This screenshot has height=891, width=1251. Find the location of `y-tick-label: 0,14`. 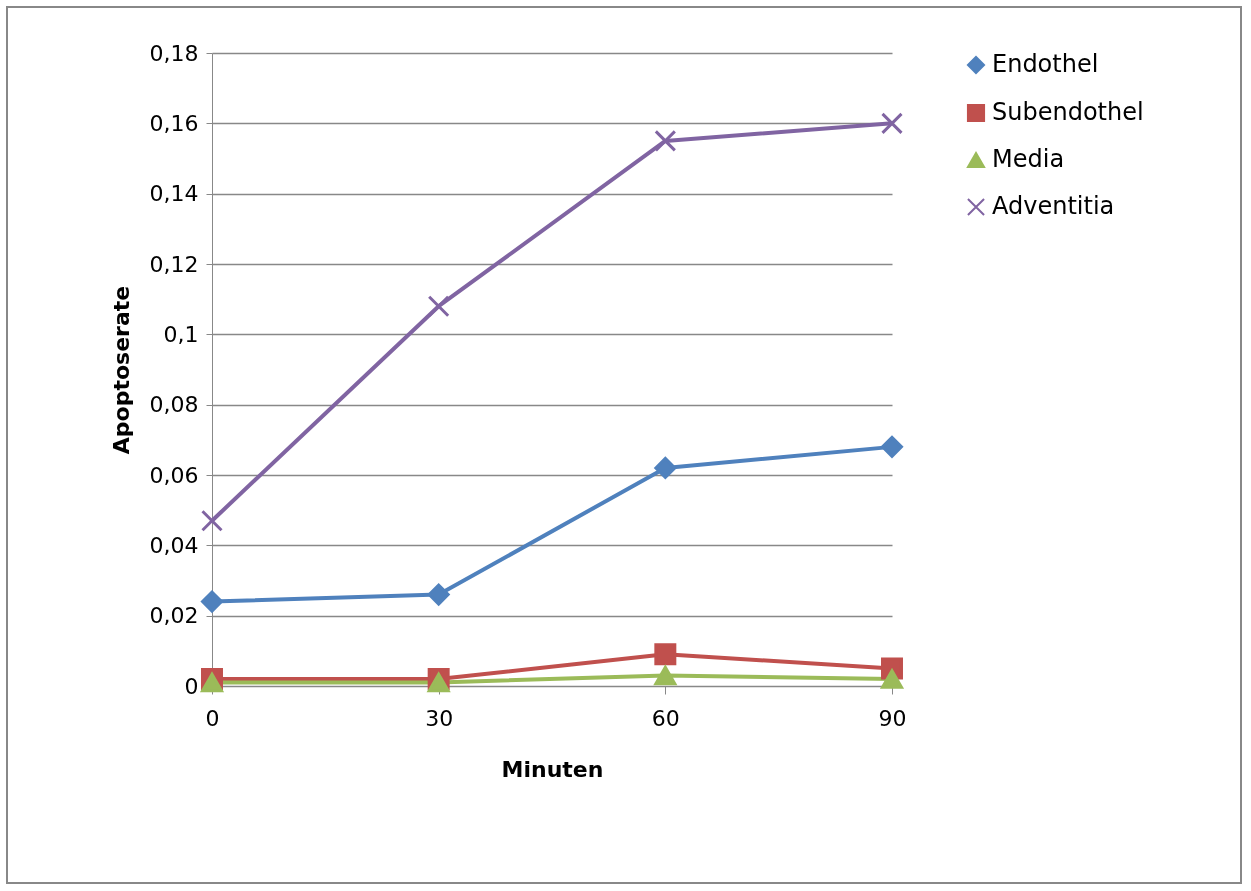

y-tick-label: 0,14 is located at coordinates (174, 194).